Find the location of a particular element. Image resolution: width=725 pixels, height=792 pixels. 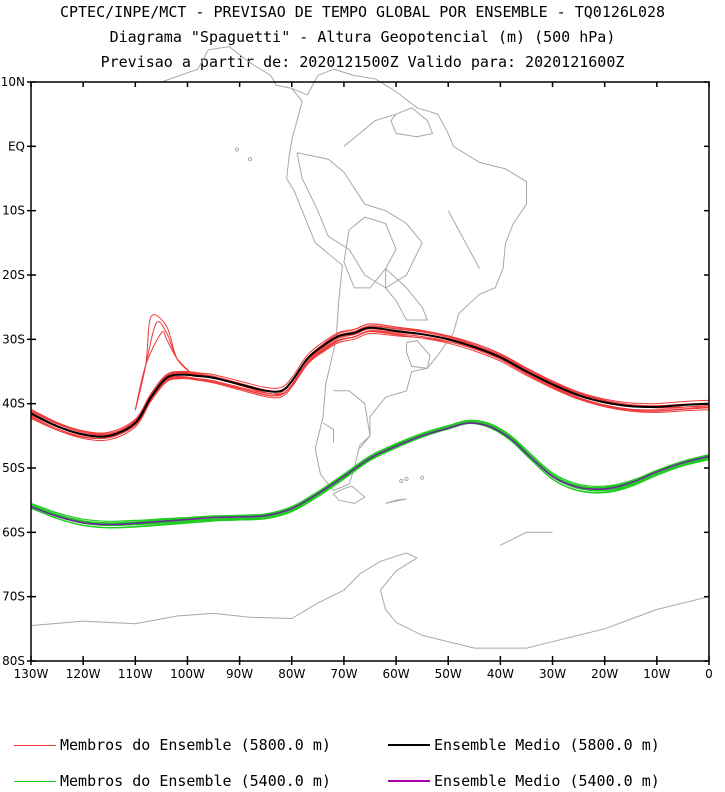

ensemble-mean-5800-line is located at coordinates (370, 382).